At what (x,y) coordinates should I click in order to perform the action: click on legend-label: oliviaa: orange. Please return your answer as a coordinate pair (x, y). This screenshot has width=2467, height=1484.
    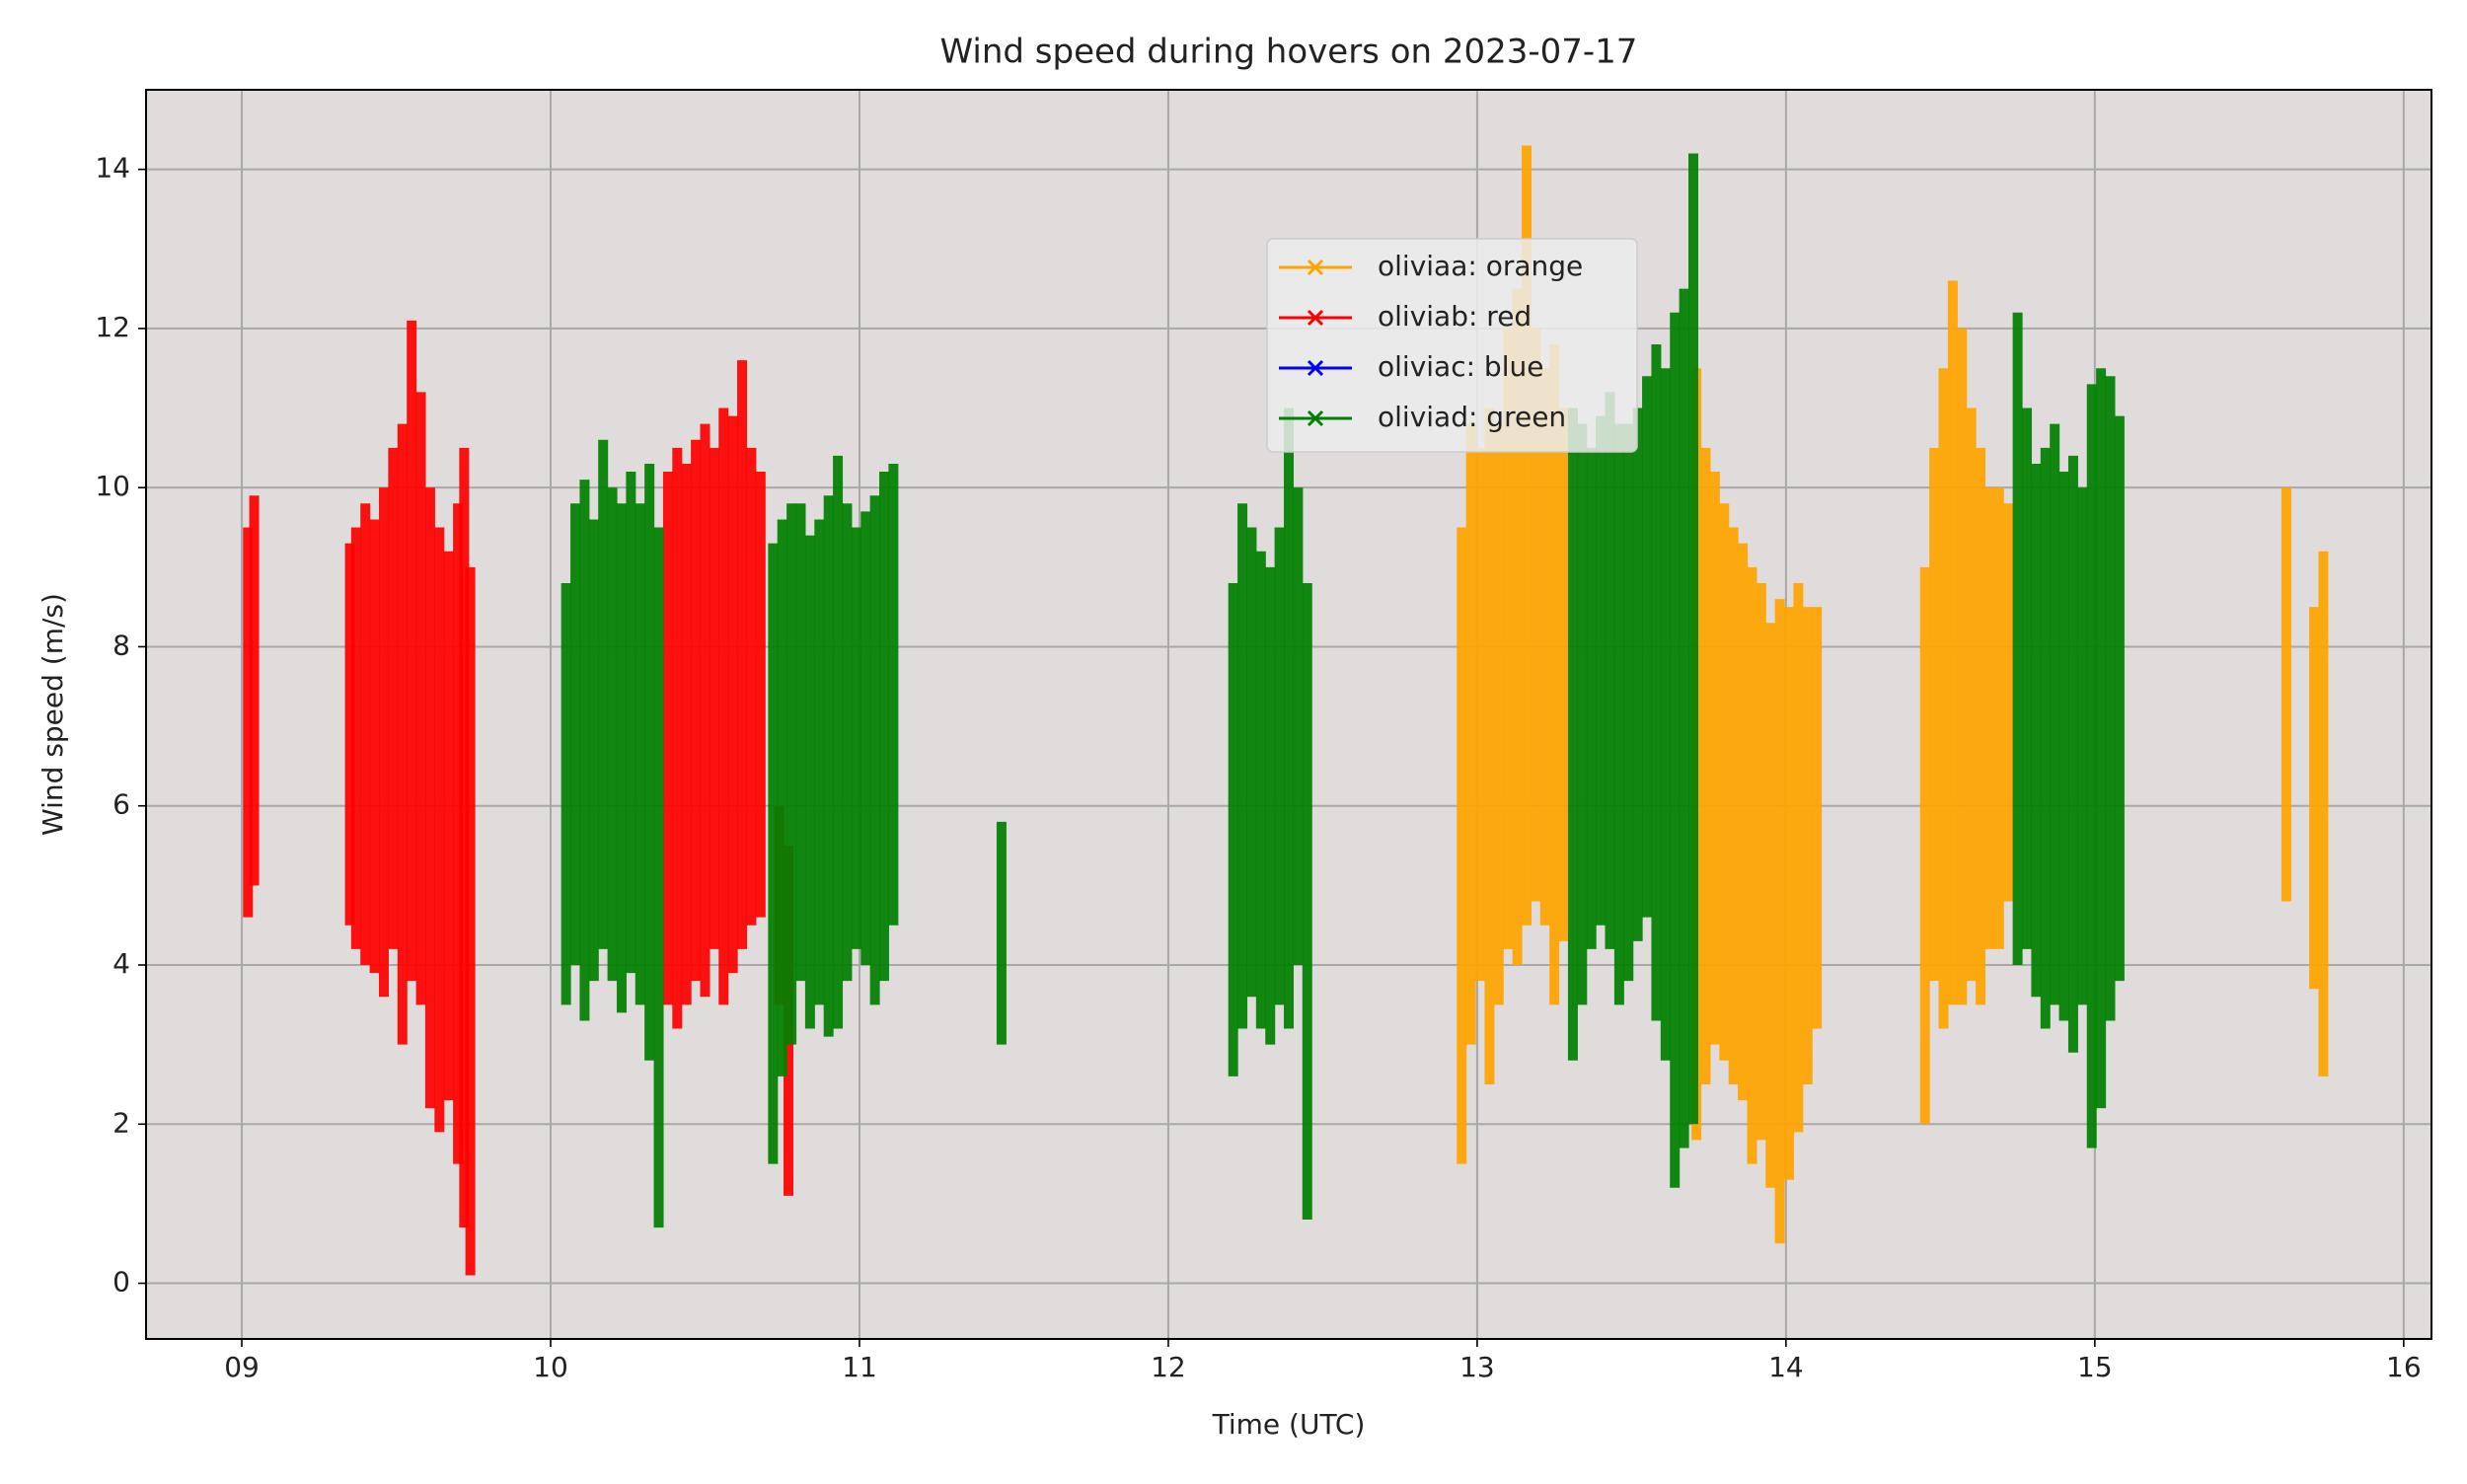
    Looking at the image, I should click on (1480, 266).